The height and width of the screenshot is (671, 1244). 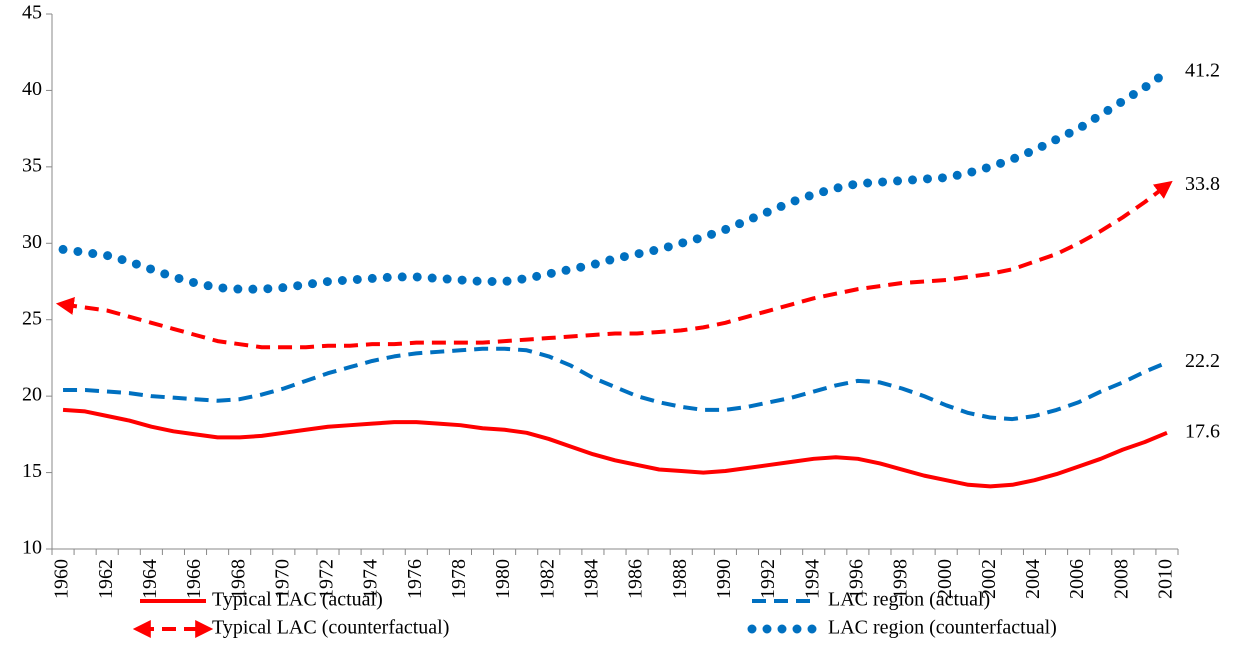 What do you see at coordinates (459, 579) in the screenshot?
I see `x-tick-label: 1978` at bounding box center [459, 579].